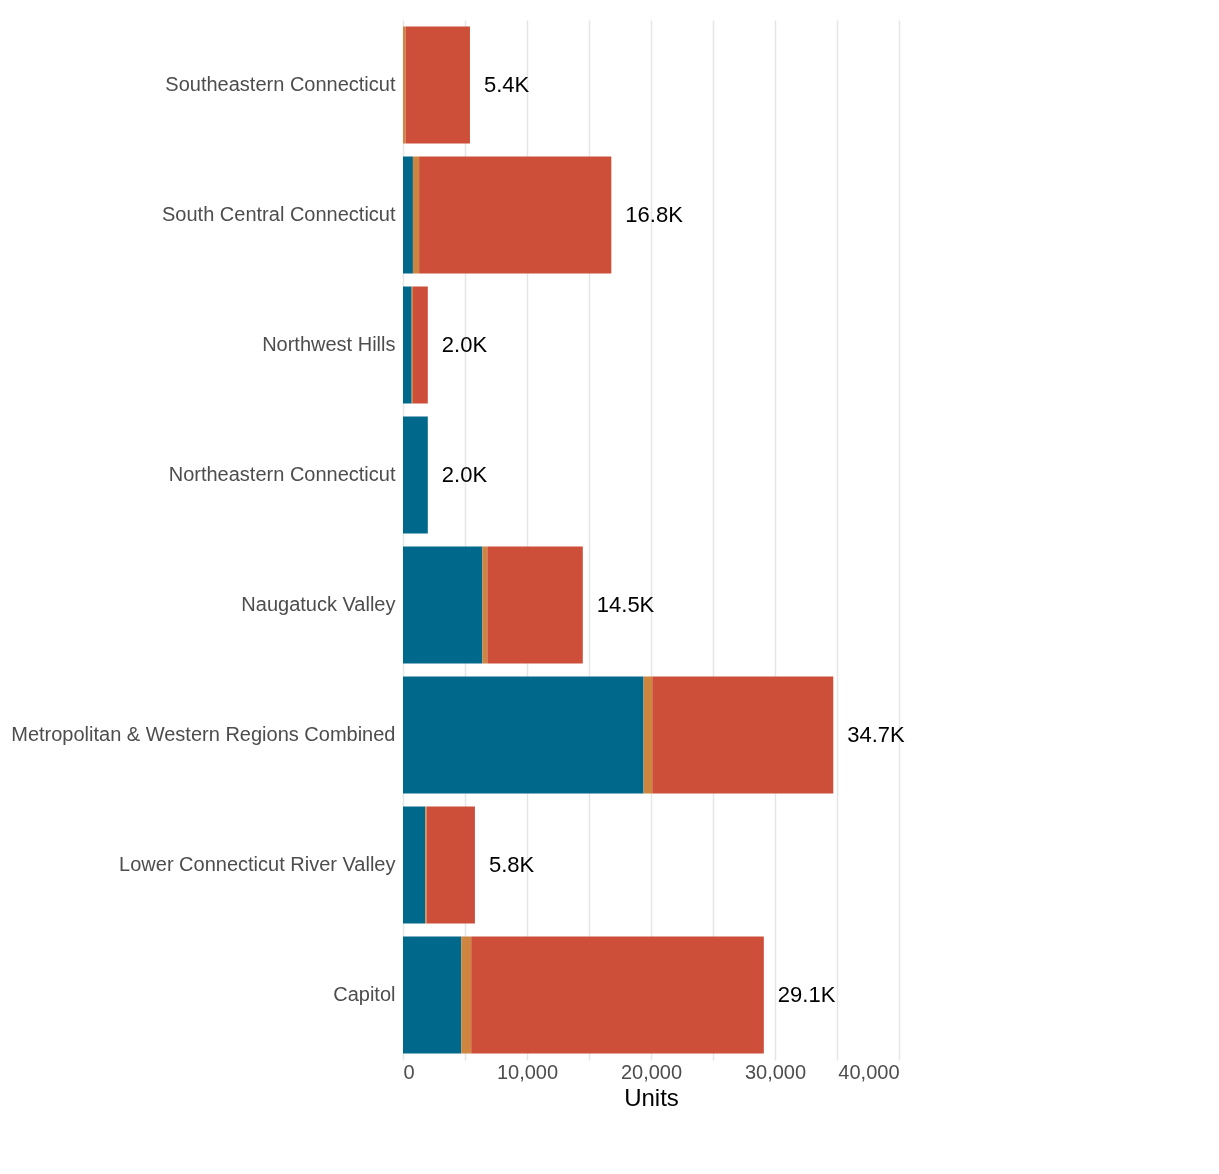 This screenshot has width=1219, height=1174. I want to click on total-label: 5.4K, so click(506, 84).